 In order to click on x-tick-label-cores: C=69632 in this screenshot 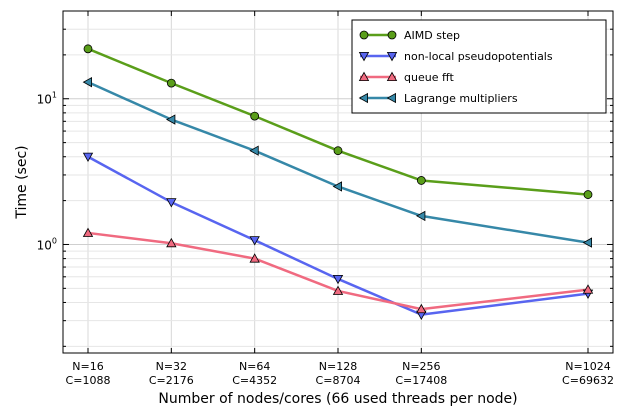, I will do `click(588, 380)`.